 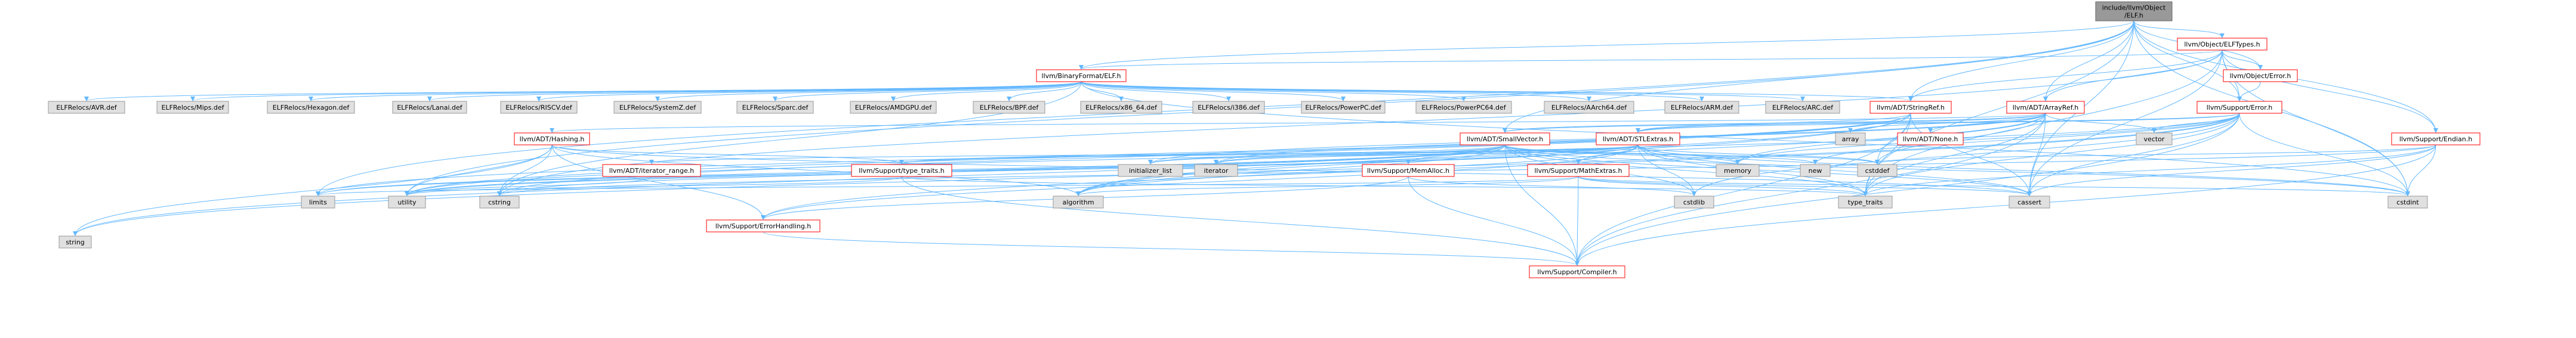 I want to click on node-vector: vector, so click(x=2154, y=138).